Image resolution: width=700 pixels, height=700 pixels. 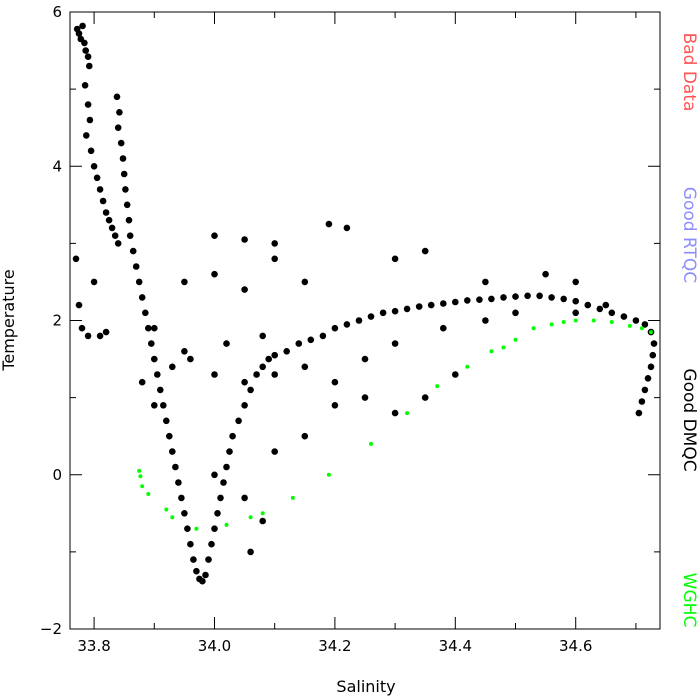 I want to click on legend-entry: Good DMQC, so click(x=689, y=419).